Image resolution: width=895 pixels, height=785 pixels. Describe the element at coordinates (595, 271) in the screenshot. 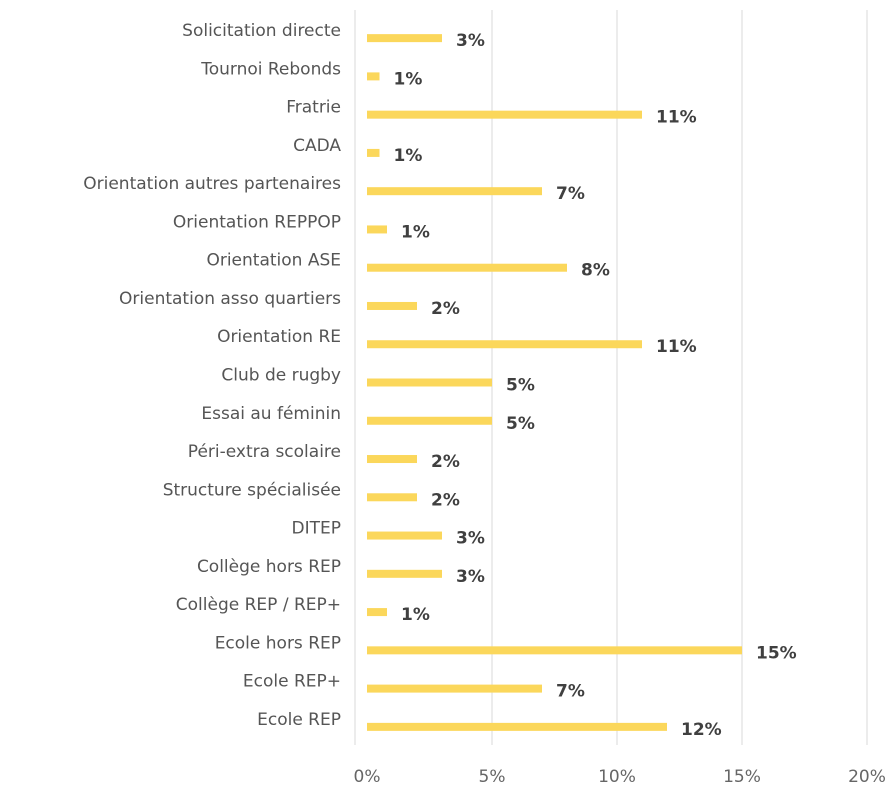

I see `value-label: 8%` at that location.